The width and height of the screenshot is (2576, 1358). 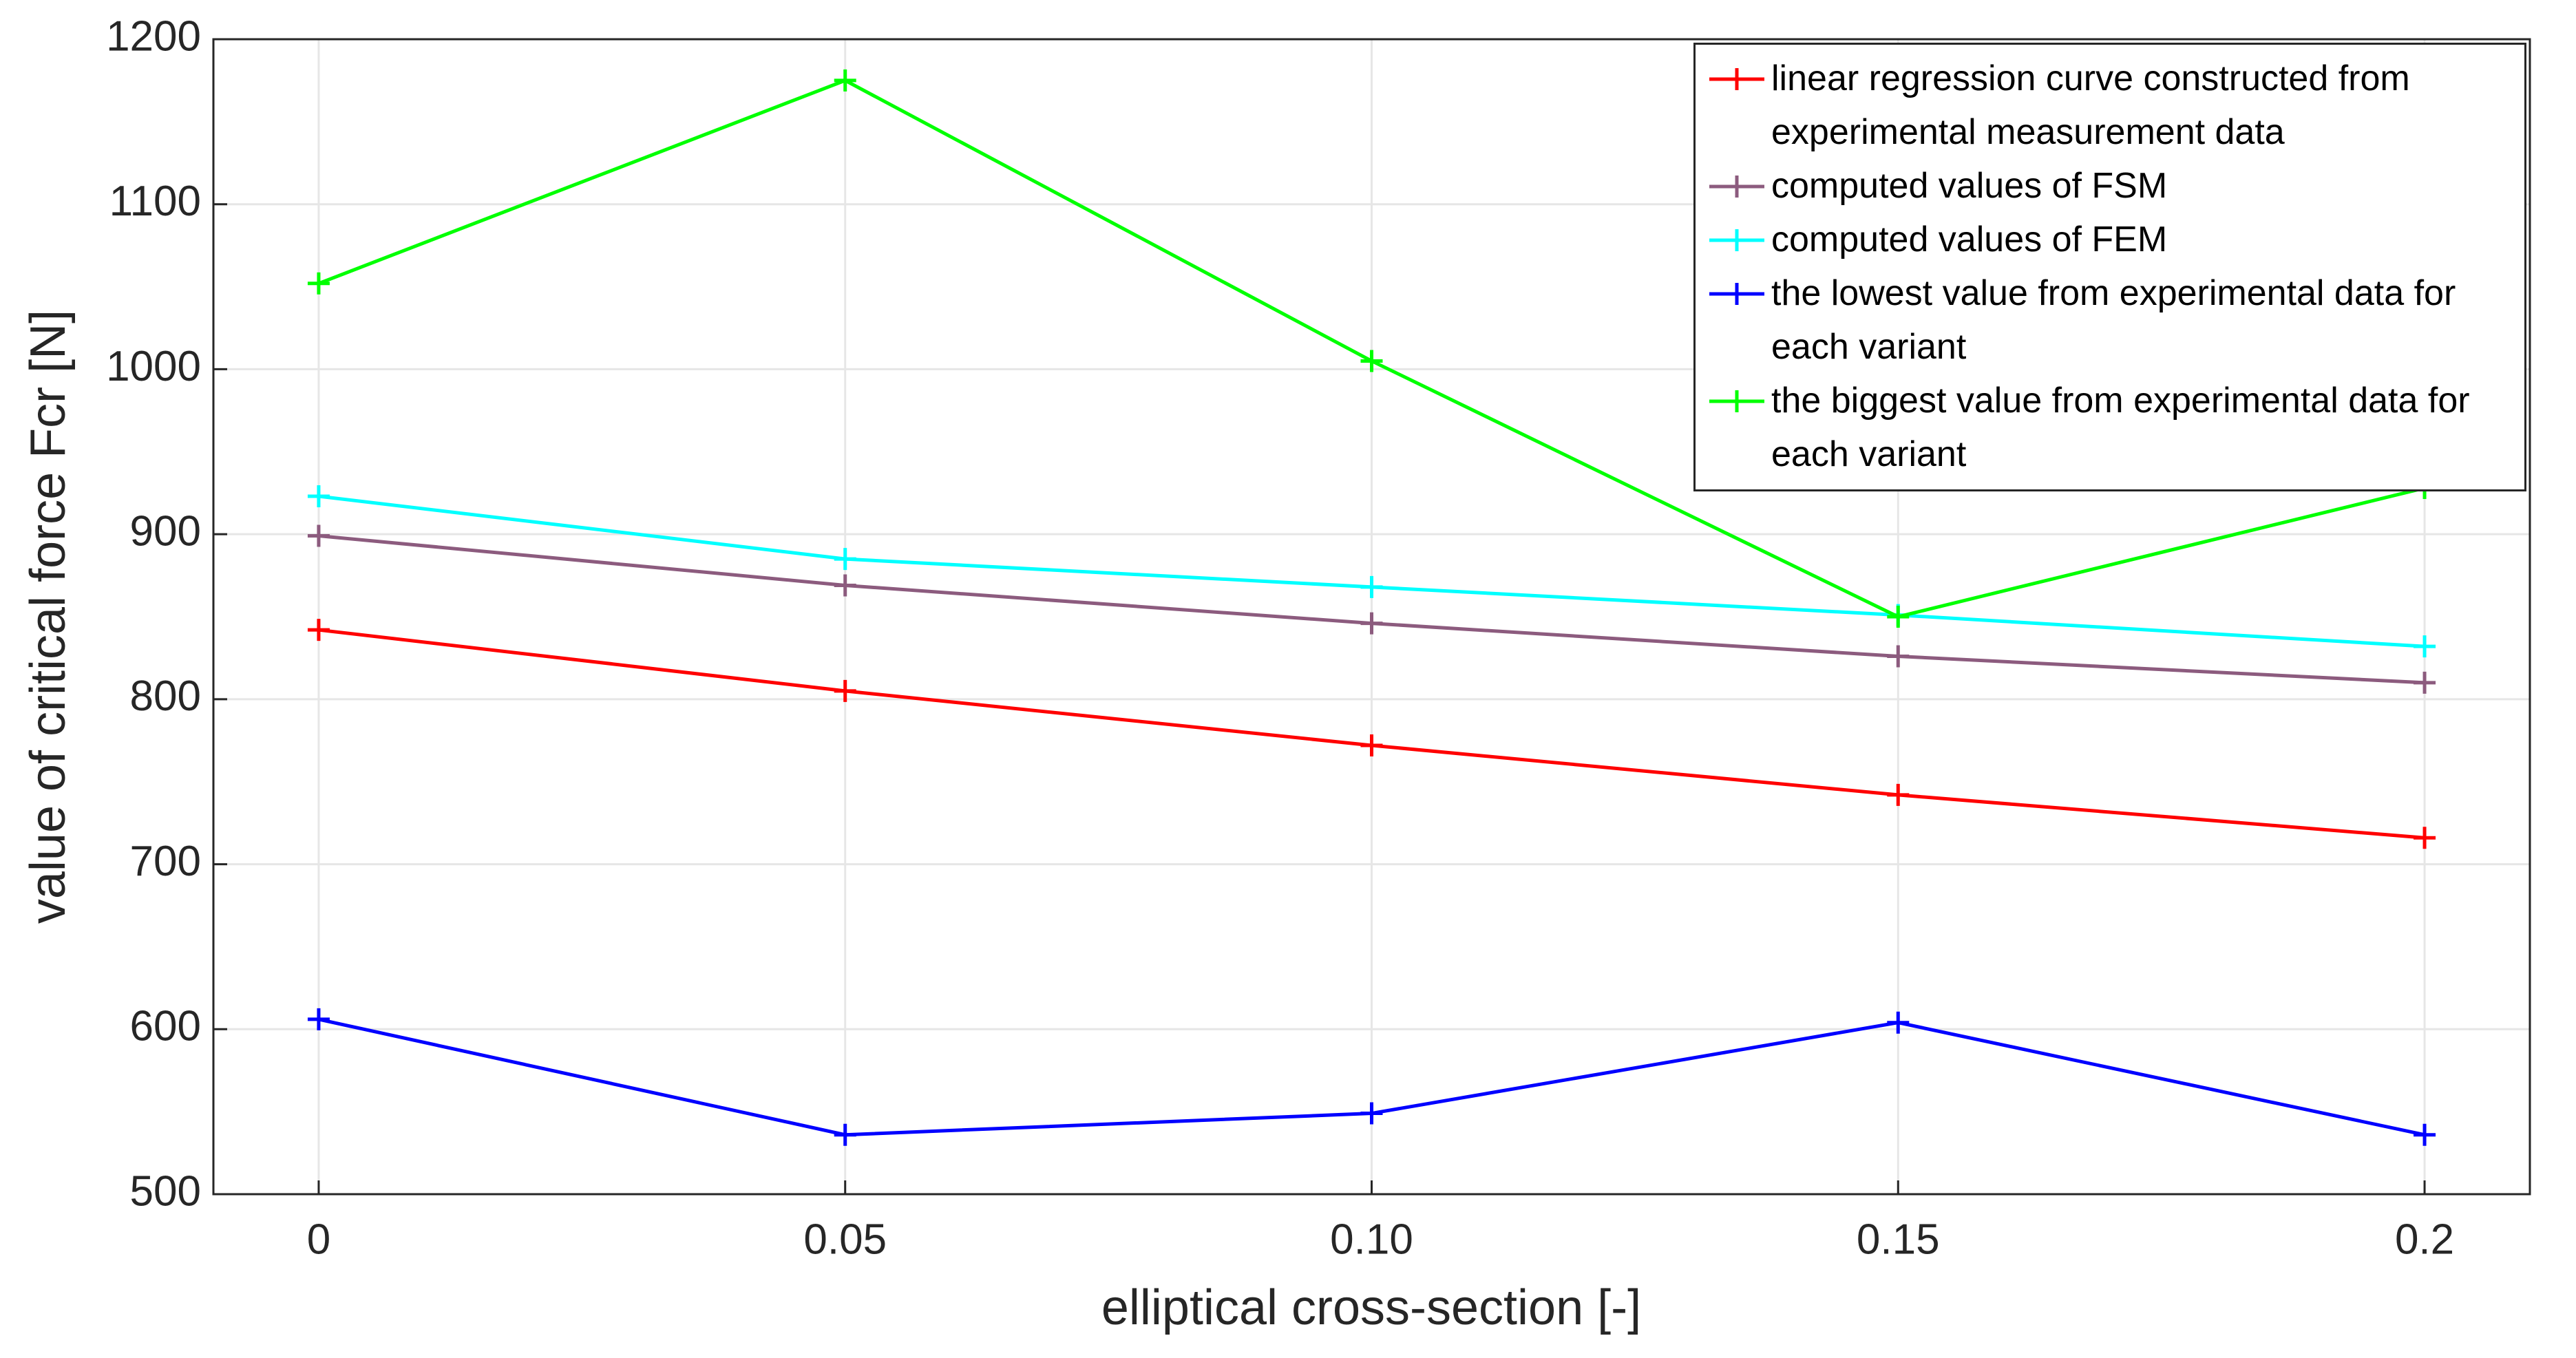 I want to click on y-tick-label: 600, so click(x=166, y=1026).